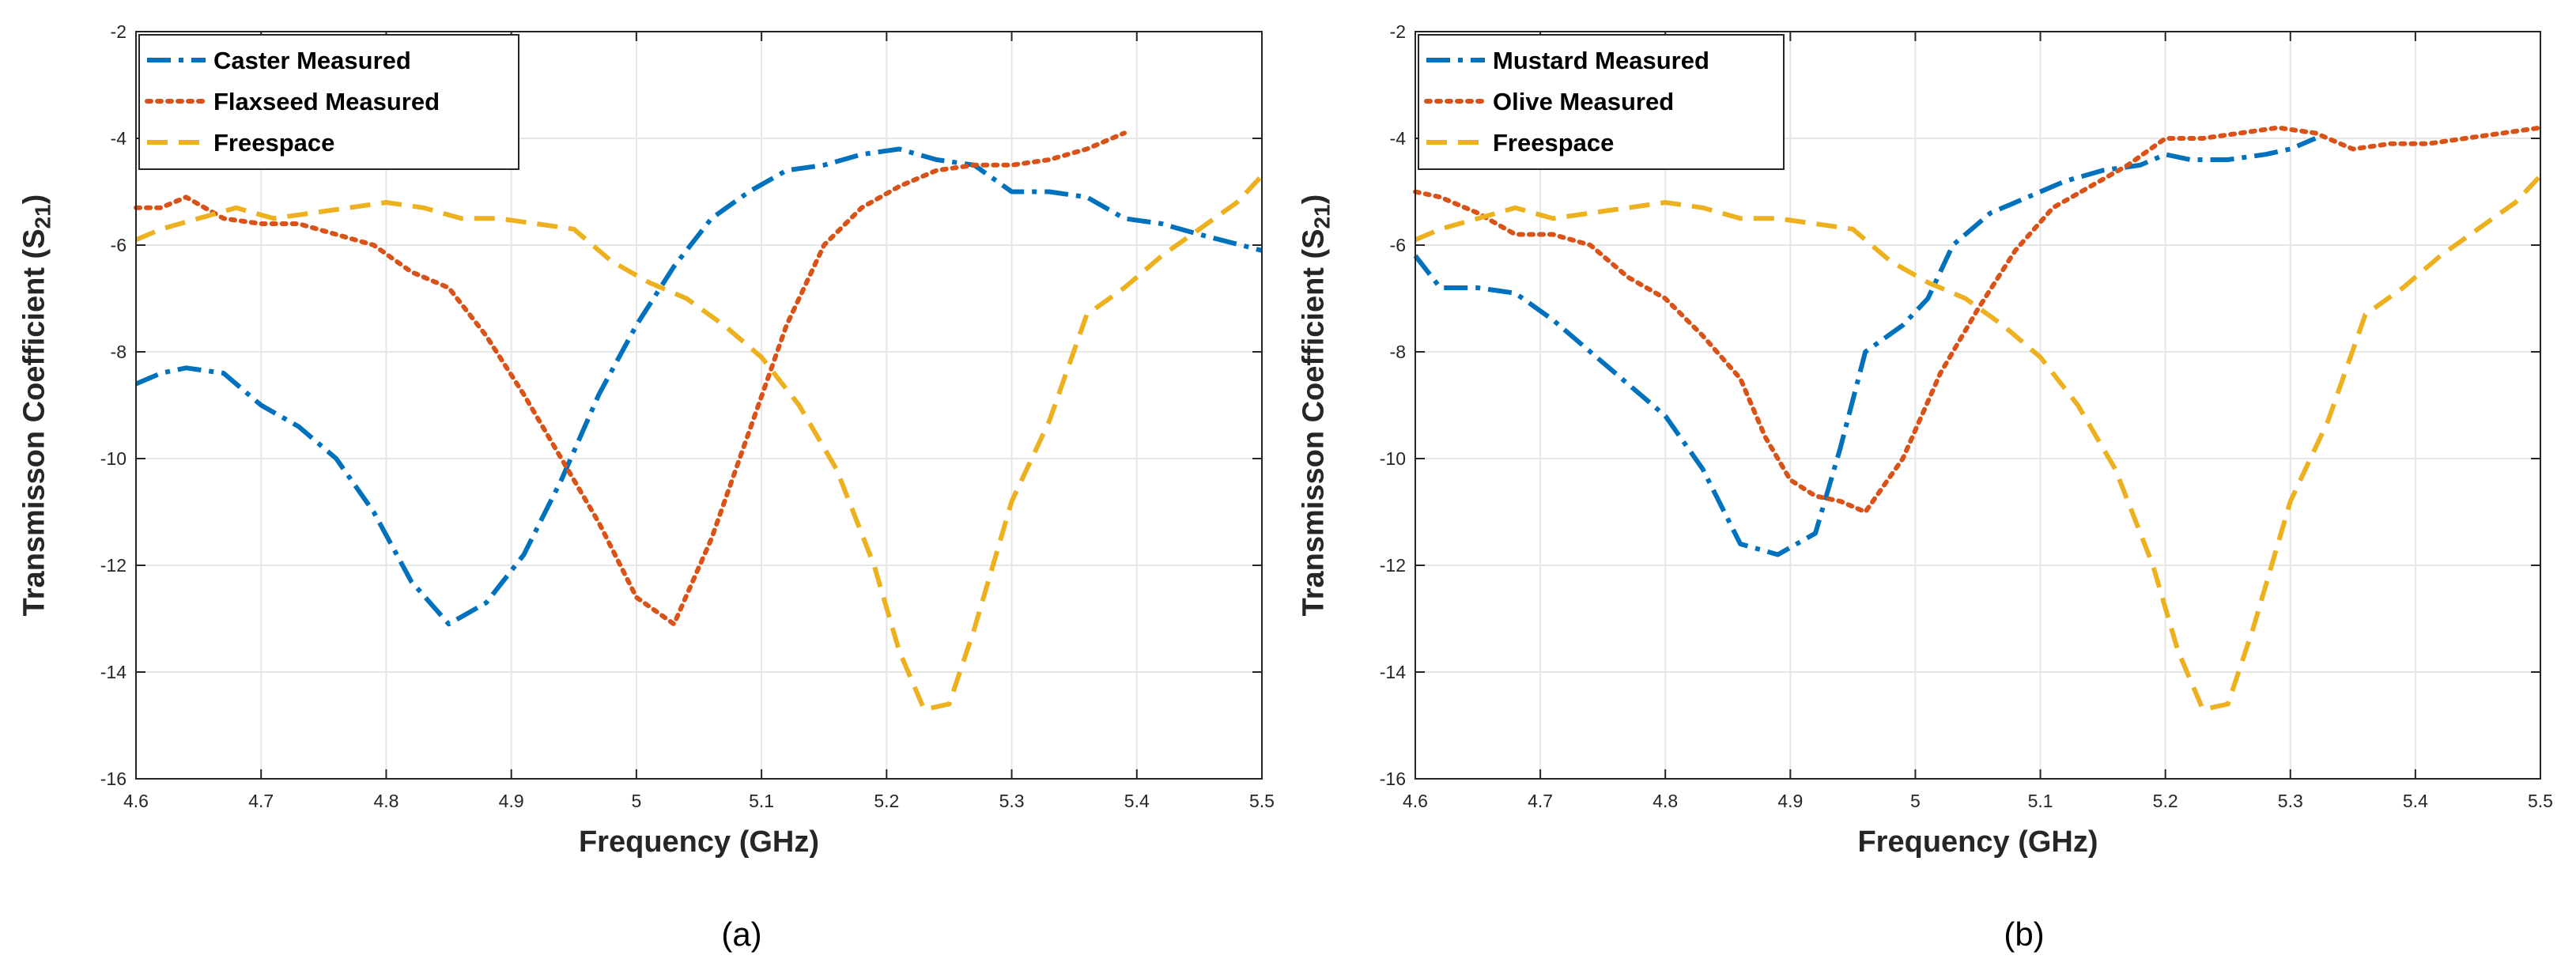 The height and width of the screenshot is (963, 2576). What do you see at coordinates (1393, 458) in the screenshot?
I see `chart-b-ytick-label-3: -10` at bounding box center [1393, 458].